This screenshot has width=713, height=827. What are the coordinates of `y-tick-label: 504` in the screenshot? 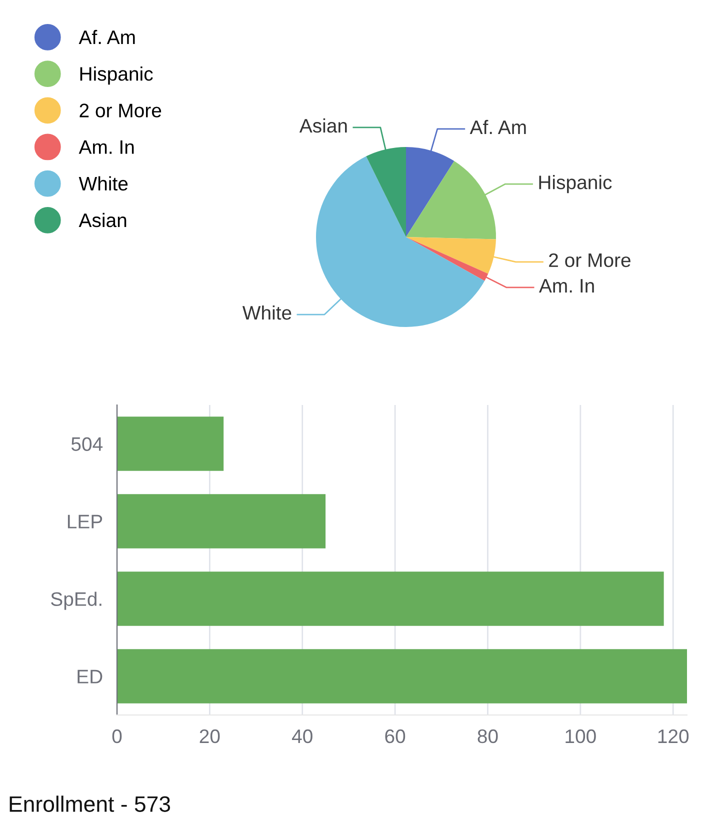 It's located at (87, 444).